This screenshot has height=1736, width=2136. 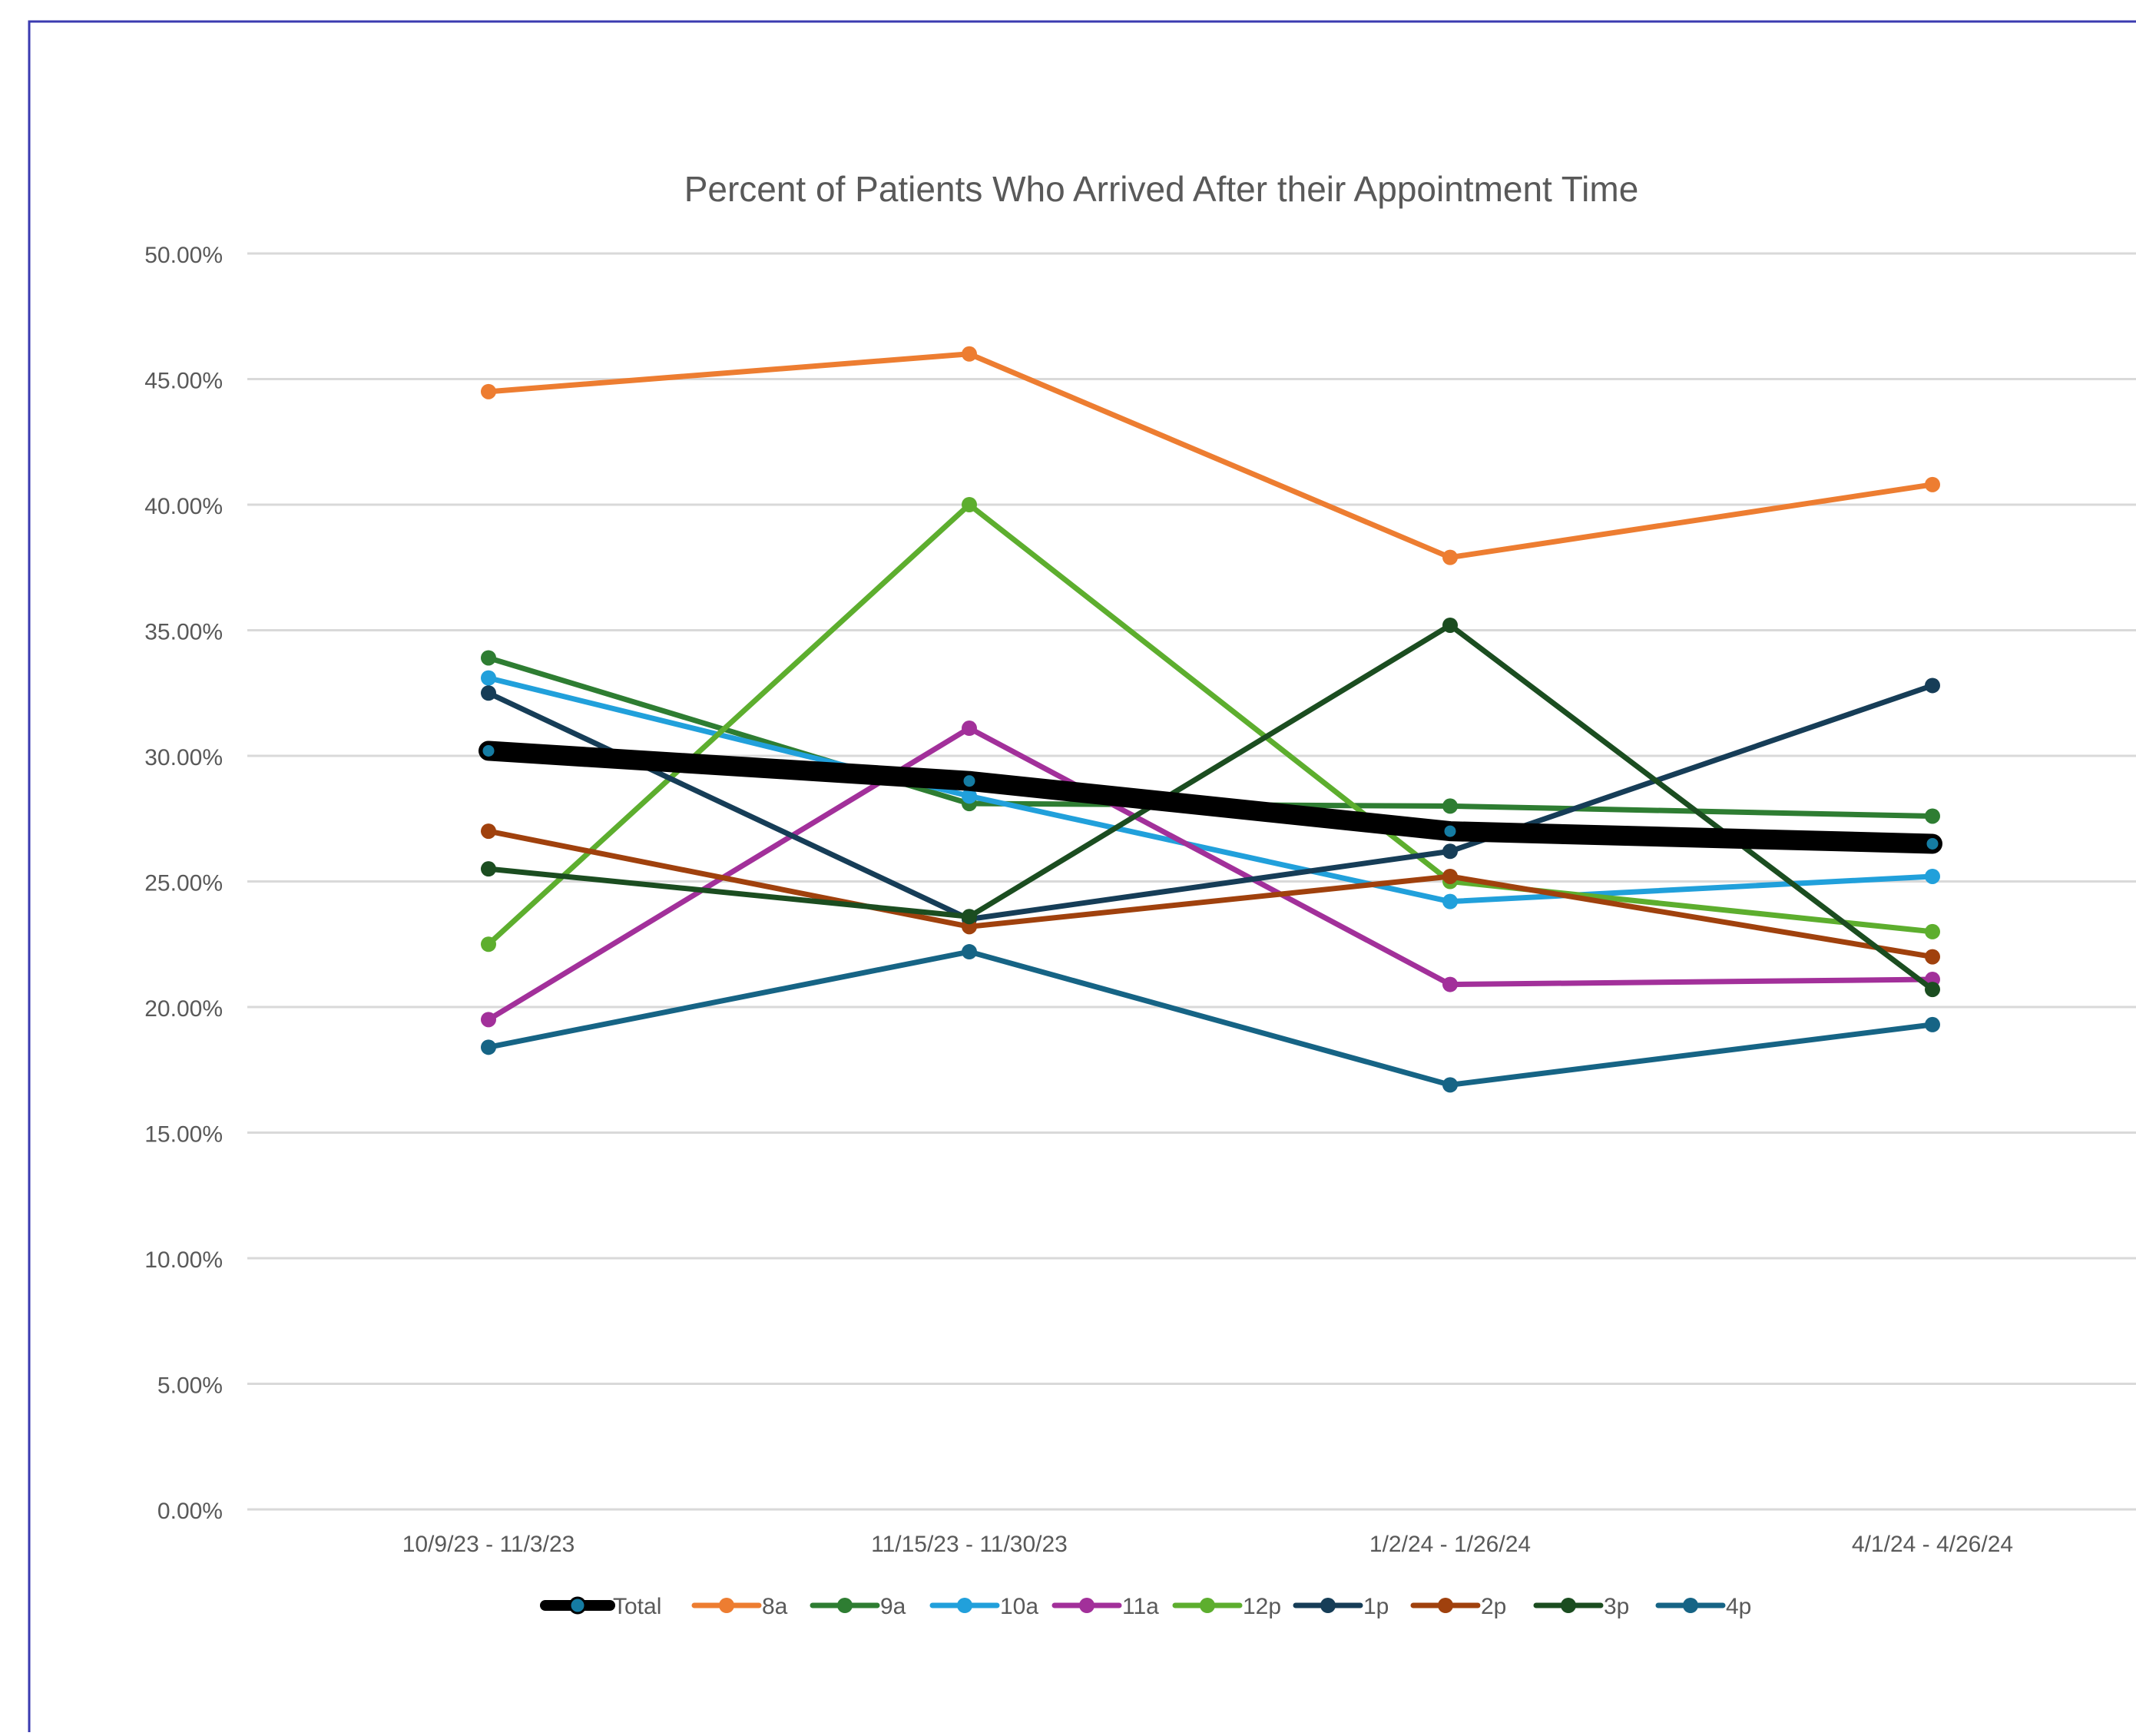 What do you see at coordinates (183, 757) in the screenshot?
I see `y-tick-label: 30.00%` at bounding box center [183, 757].